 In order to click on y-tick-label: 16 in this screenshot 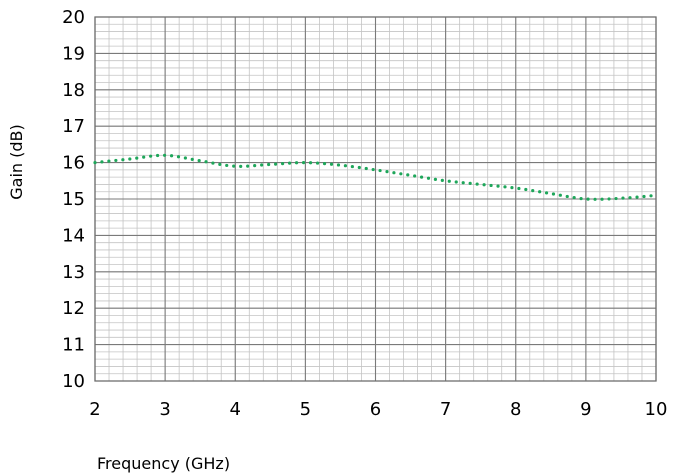, I will do `click(73, 163)`.